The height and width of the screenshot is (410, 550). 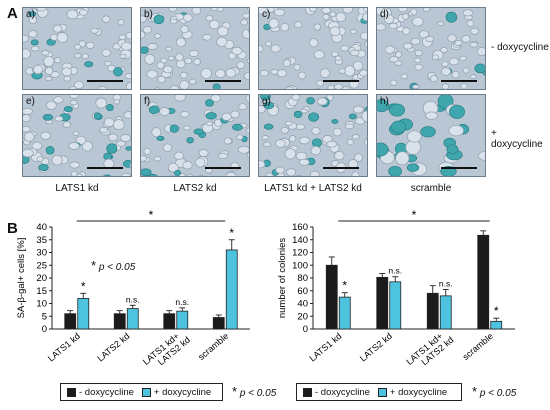 I want to click on micrograph-sublabel: c), so click(x=266, y=14).